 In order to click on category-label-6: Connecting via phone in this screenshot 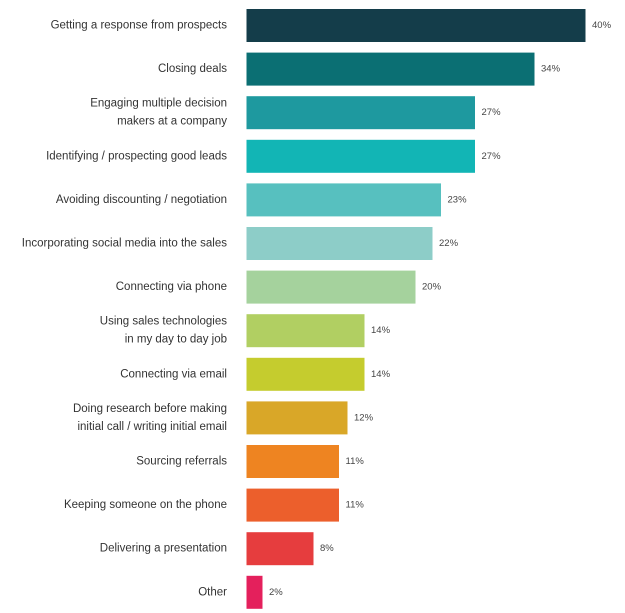, I will do `click(171, 287)`.